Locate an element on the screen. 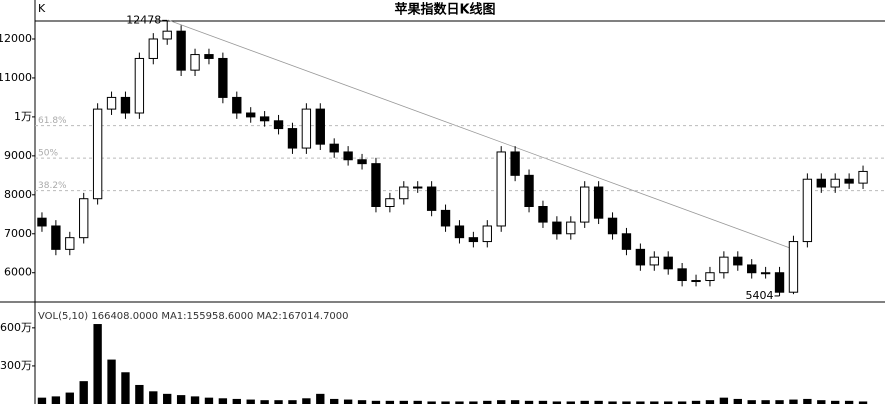  high-annotation: 12478 is located at coordinates (143, 19).